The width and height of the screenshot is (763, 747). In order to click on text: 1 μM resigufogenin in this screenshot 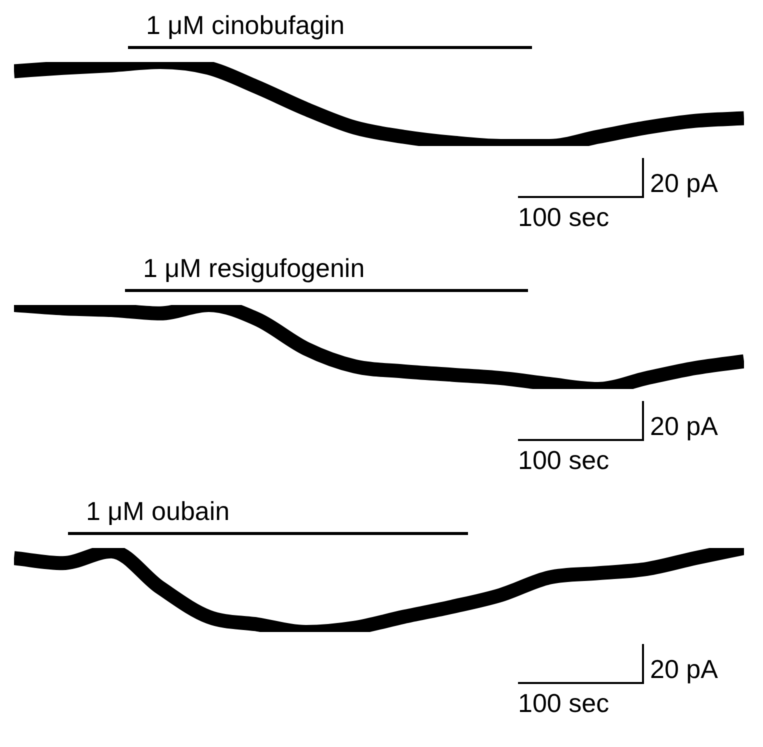, I will do `click(254, 268)`.